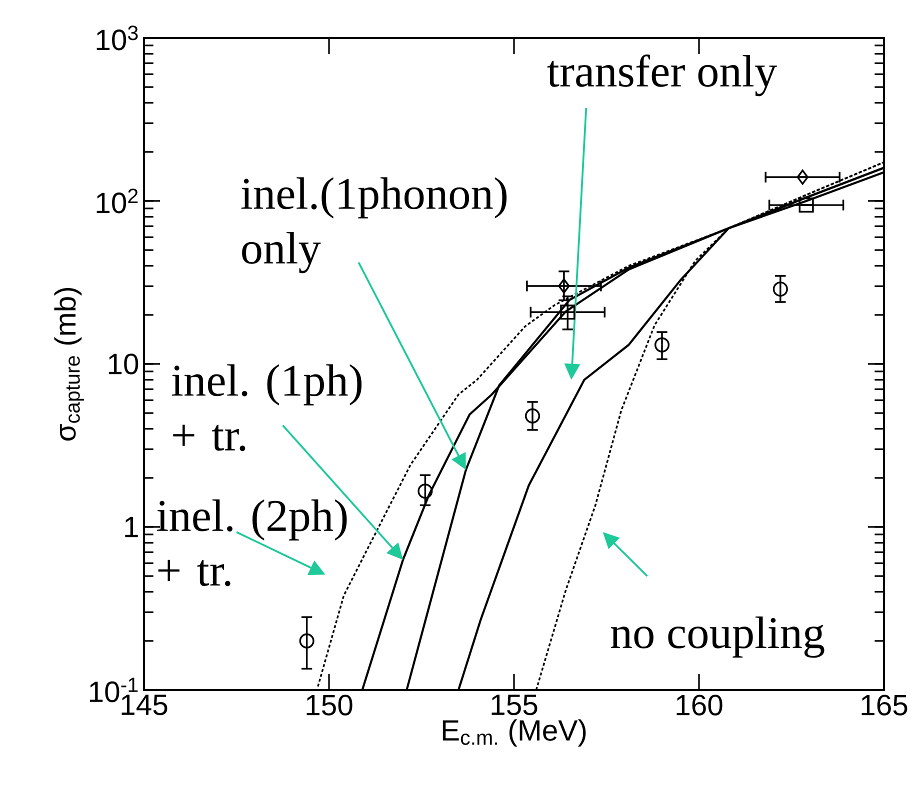 This screenshot has width=913, height=795. I want to click on annotation: inel. (1ph) + tr., so click(267, 407).